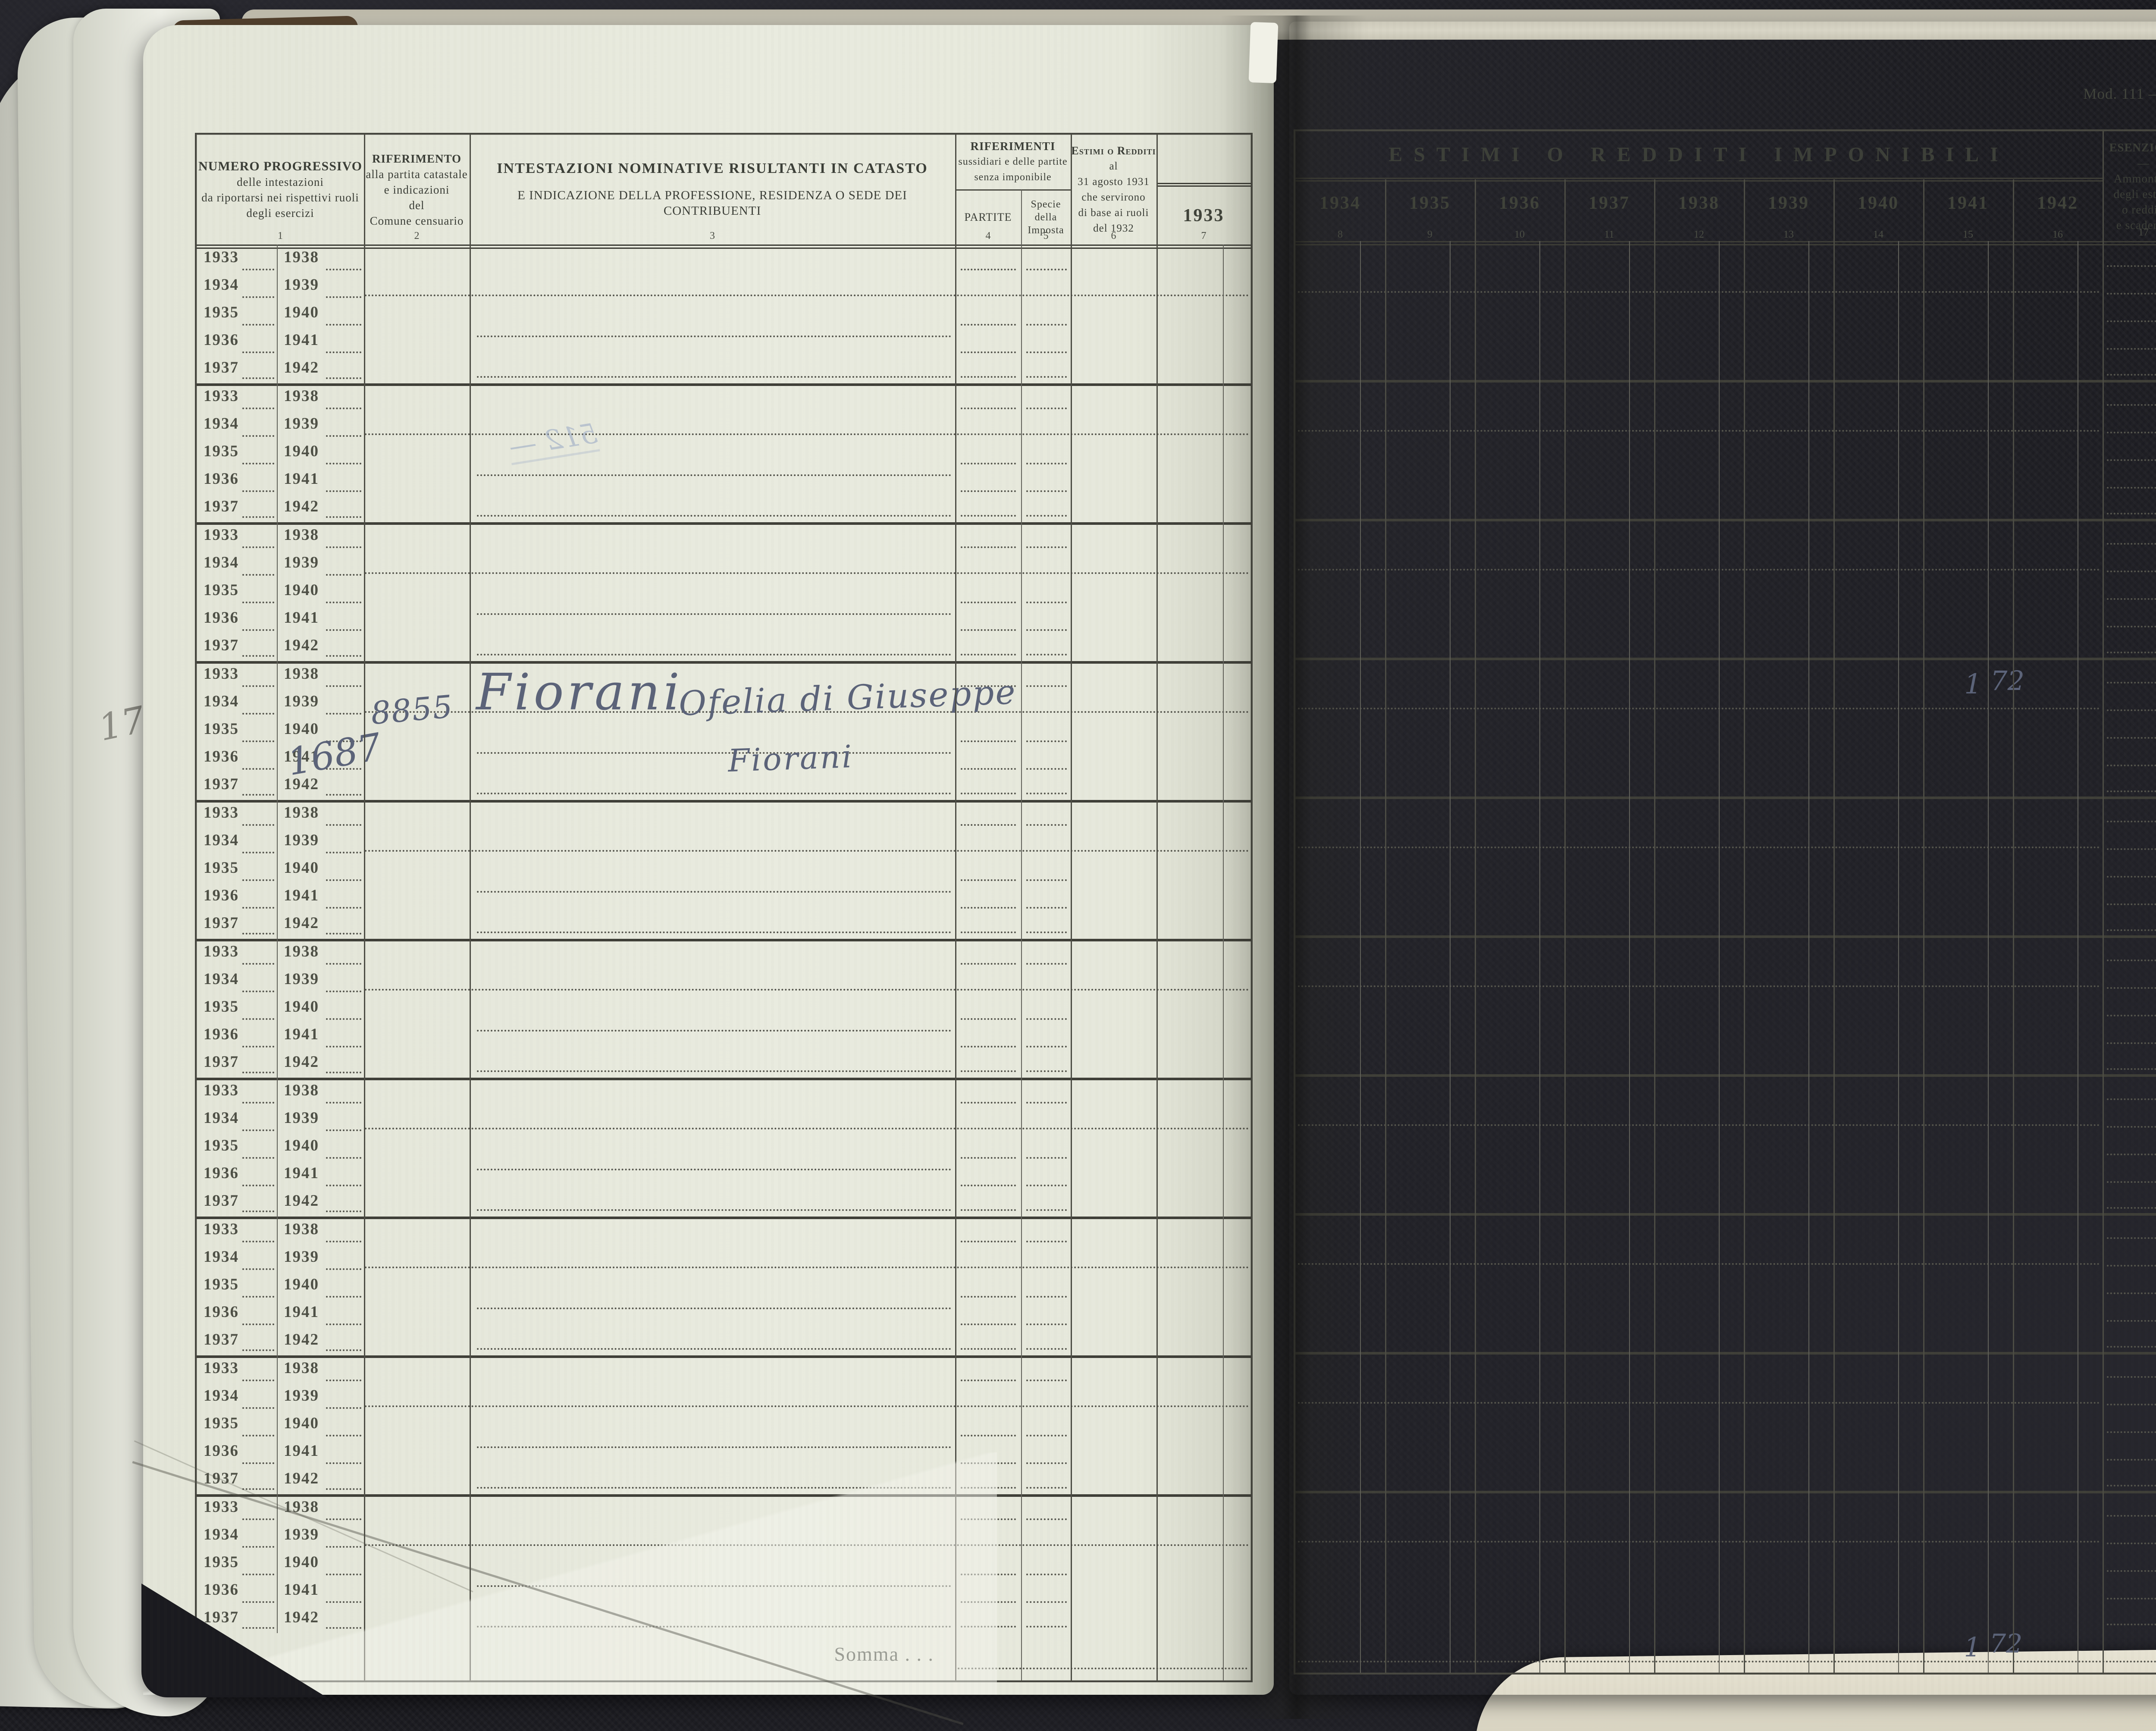  I want to click on header-line: —, so click(2143, 162).